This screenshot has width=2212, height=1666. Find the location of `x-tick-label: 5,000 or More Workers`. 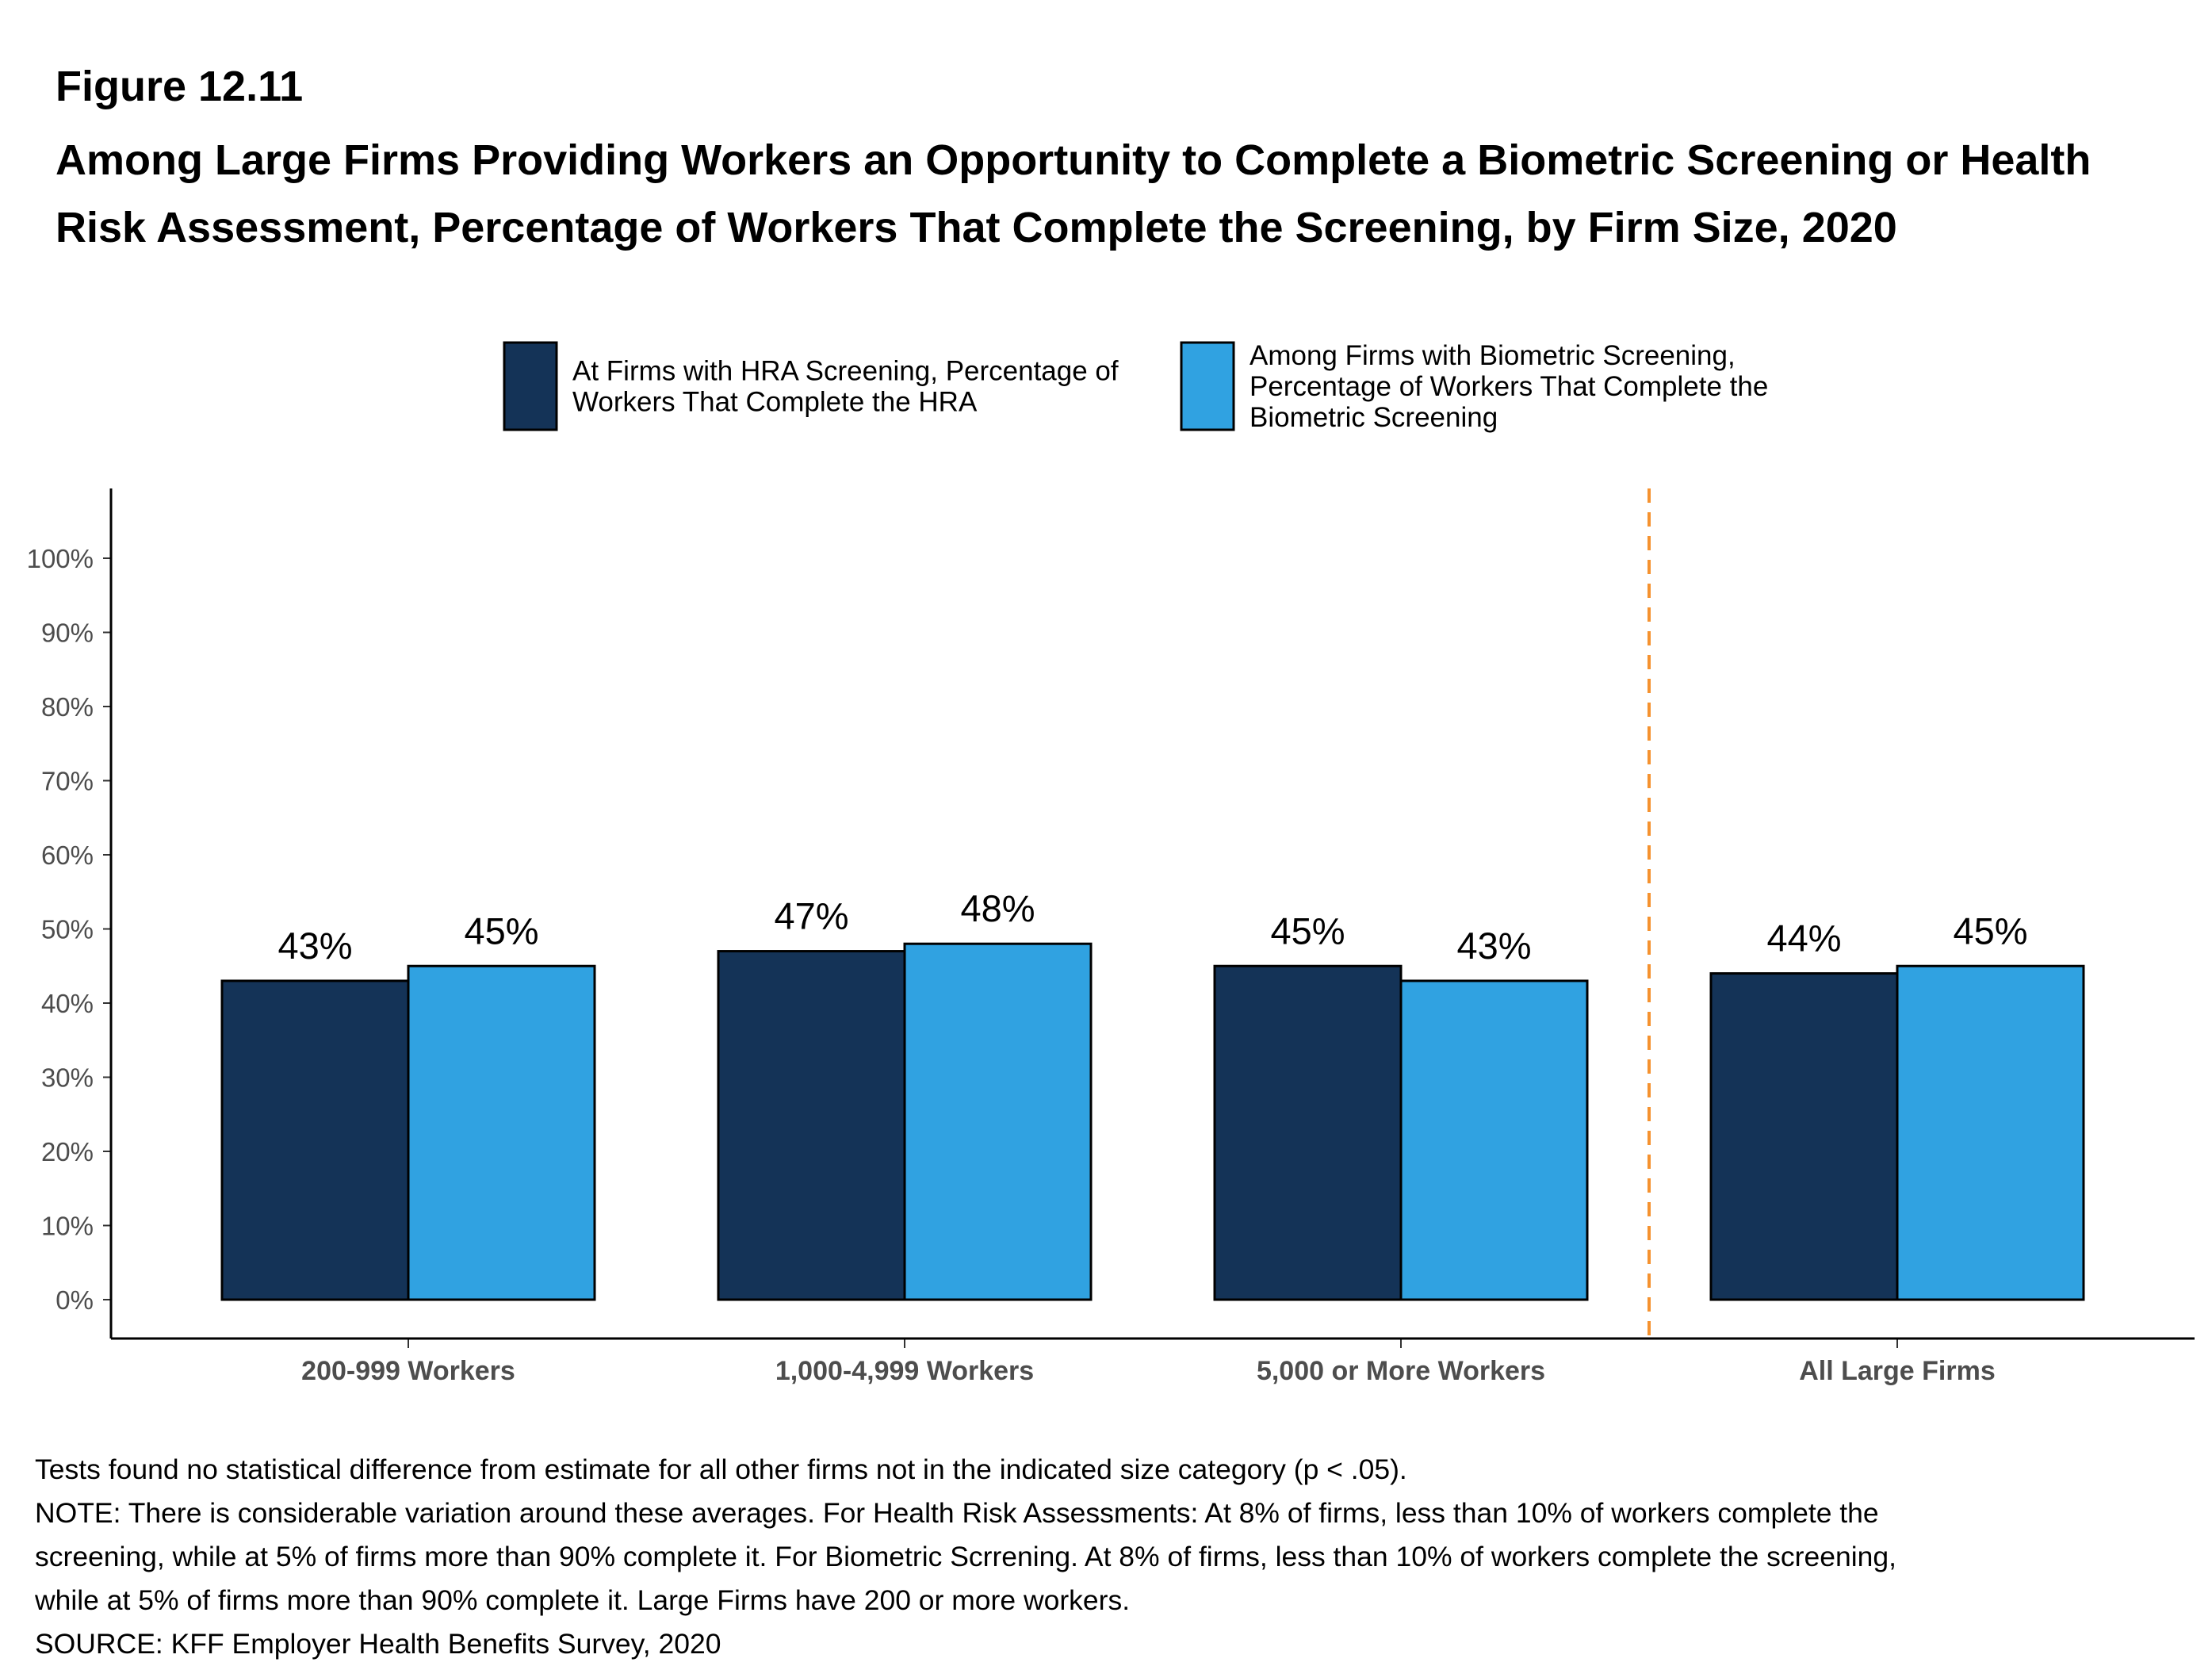

x-tick-label: 5,000 or More Workers is located at coordinates (1401, 1371).